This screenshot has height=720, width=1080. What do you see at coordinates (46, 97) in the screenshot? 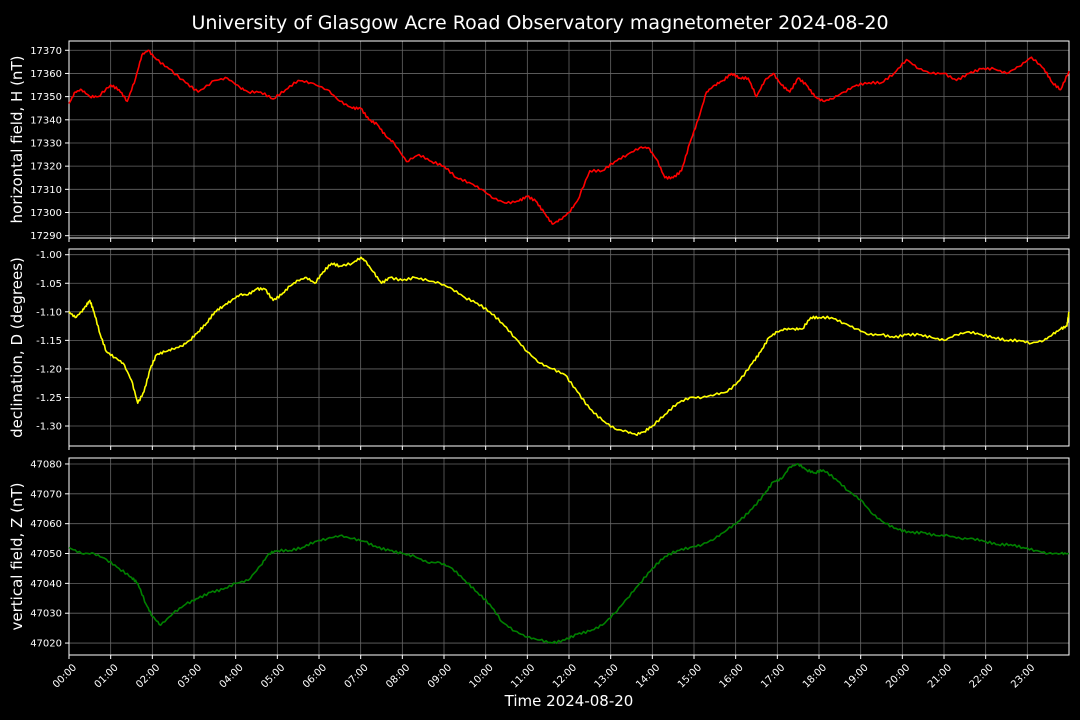
I see `y-tick-label-h: 17350` at bounding box center [46, 97].